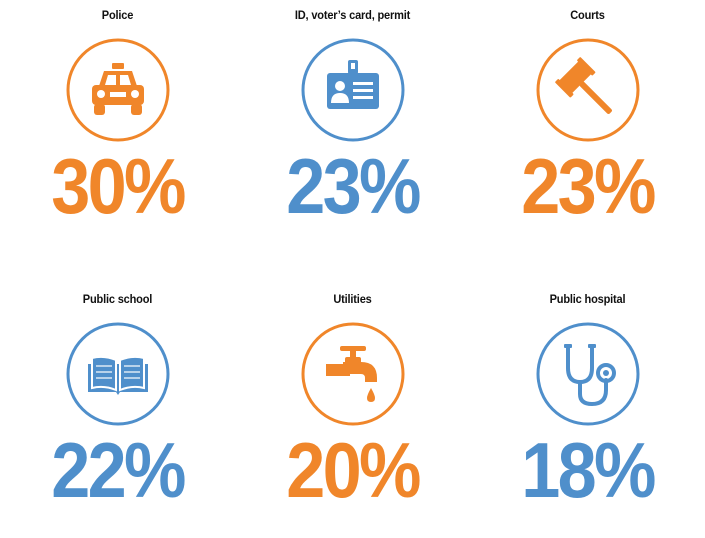 Image resolution: width=705 pixels, height=538 pixels. What do you see at coordinates (352, 299) in the screenshot?
I see `stat-label: Utilities` at bounding box center [352, 299].